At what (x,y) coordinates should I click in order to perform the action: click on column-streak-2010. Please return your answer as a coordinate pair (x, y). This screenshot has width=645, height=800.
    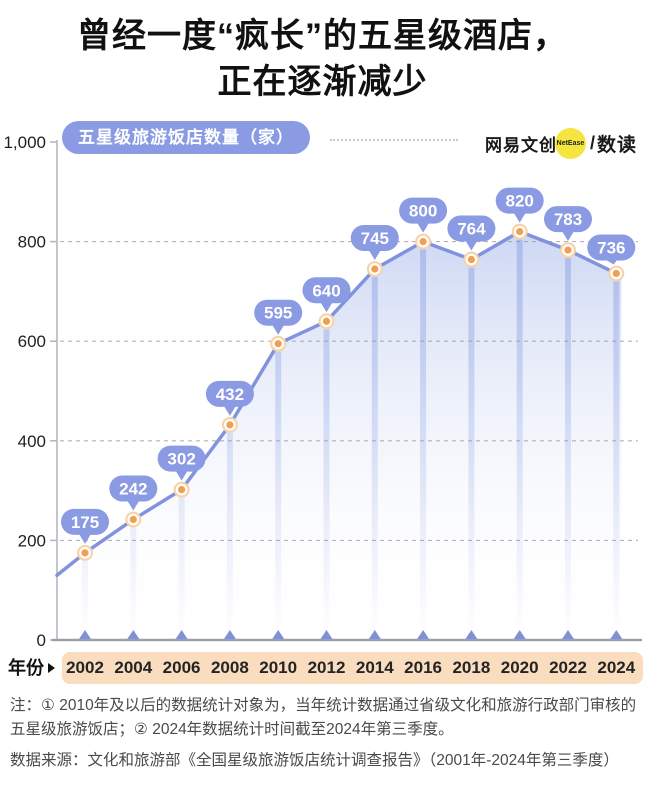
    Looking at the image, I should click on (278, 495).